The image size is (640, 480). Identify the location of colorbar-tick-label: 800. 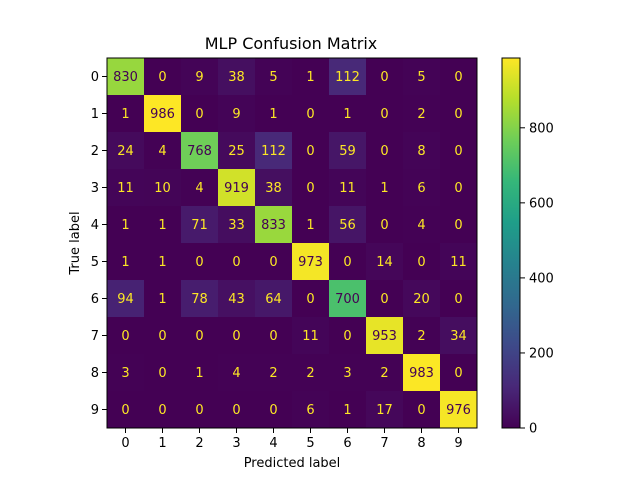
(541, 128).